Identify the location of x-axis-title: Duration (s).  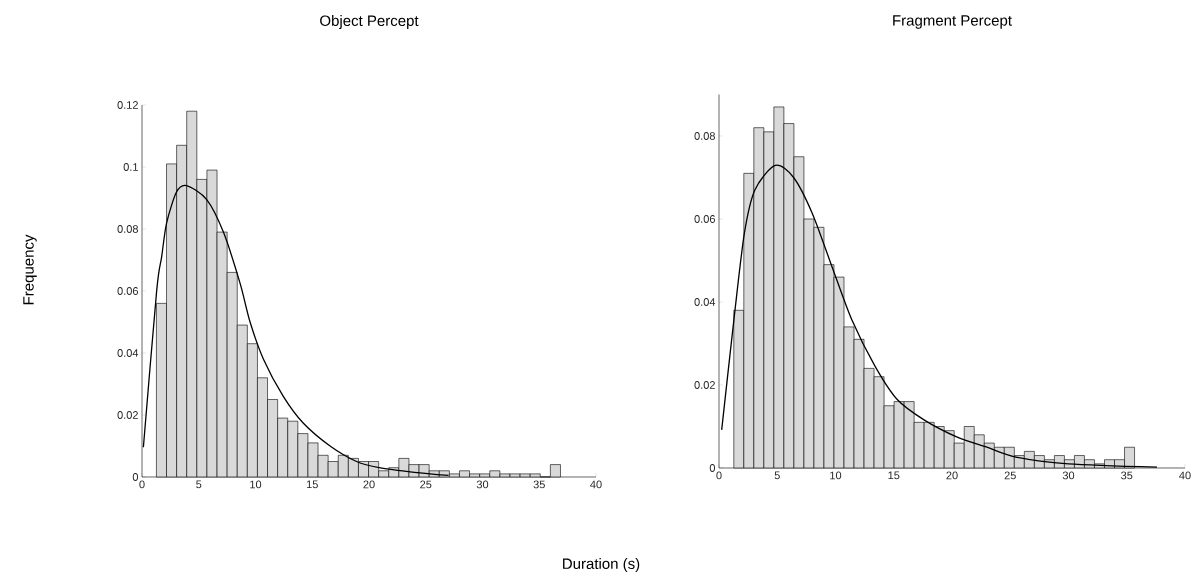
(601, 565).